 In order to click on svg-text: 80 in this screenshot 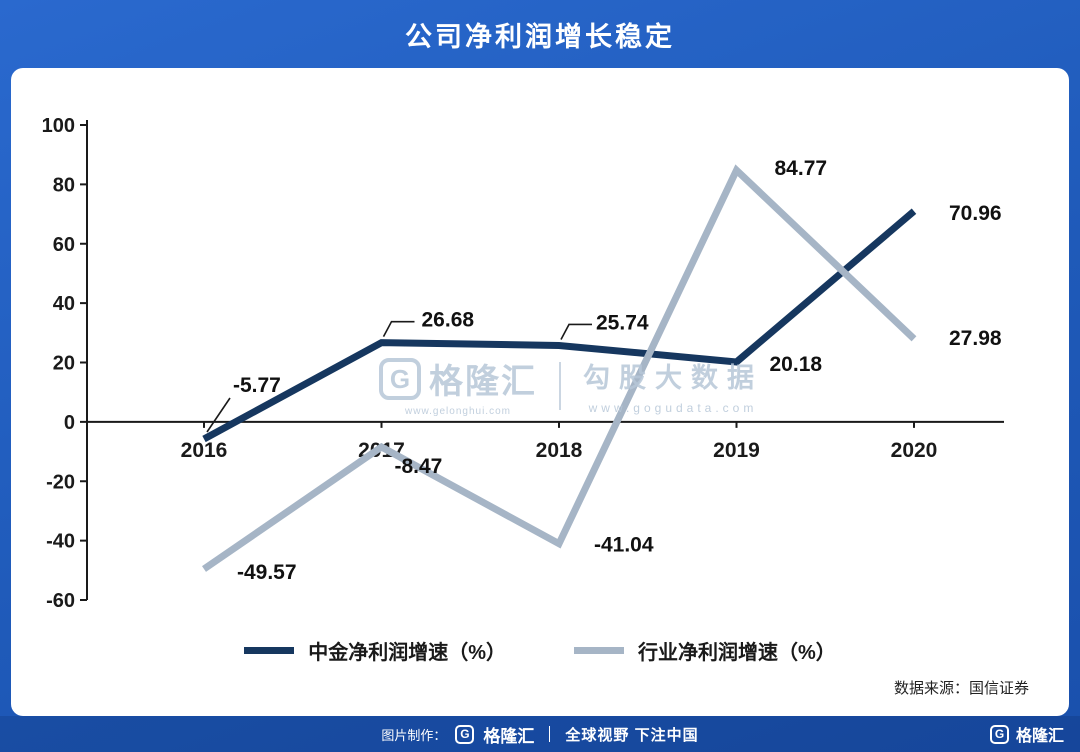, I will do `click(64, 185)`.